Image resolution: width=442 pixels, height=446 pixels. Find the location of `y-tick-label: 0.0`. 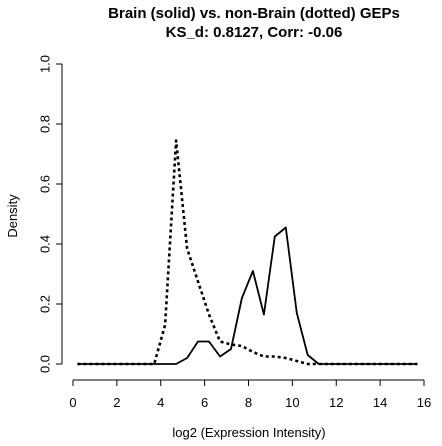

y-tick-label: 0.0 is located at coordinates (44, 364).